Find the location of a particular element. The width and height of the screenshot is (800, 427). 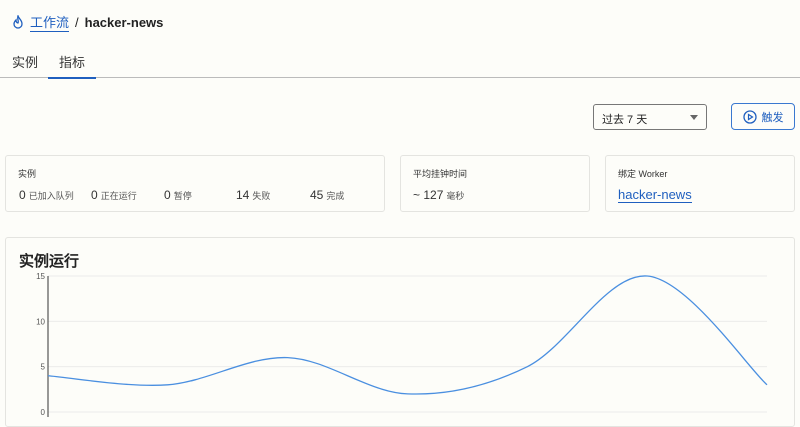

stat-failed: 14 失败 is located at coordinates (253, 195).